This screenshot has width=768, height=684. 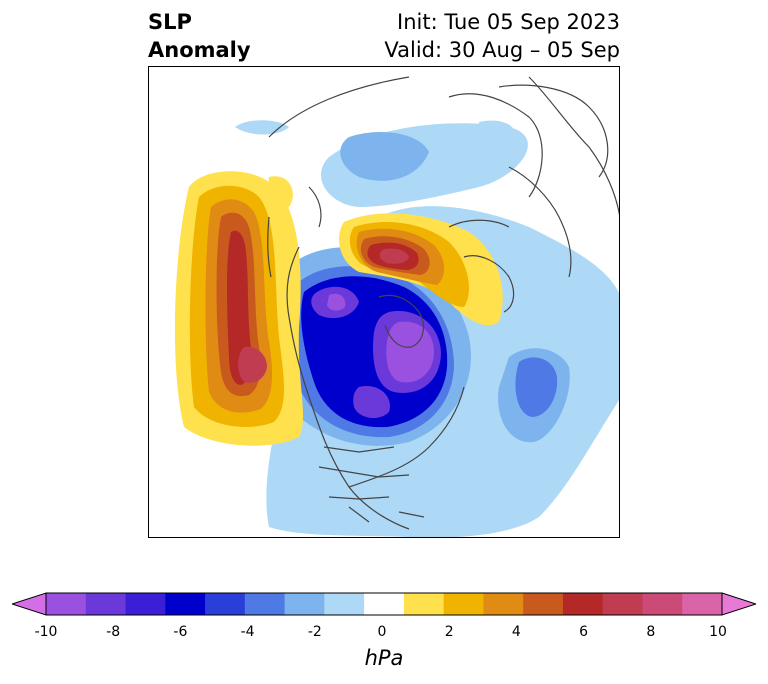 I want to click on title-line-anomaly: Anomaly, so click(x=199, y=50).